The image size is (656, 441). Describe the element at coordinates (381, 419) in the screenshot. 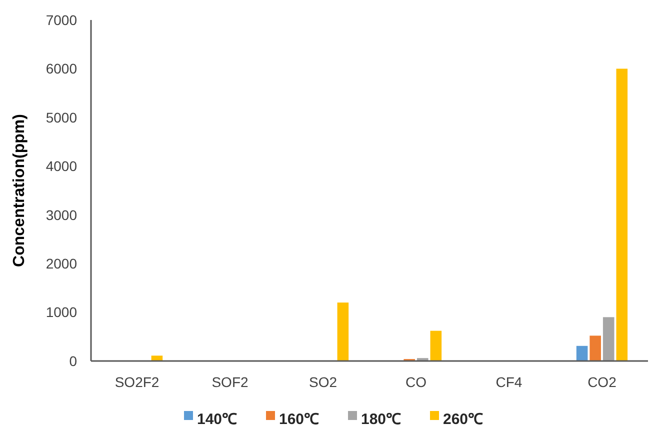

I see `legend-label: 180℃` at that location.